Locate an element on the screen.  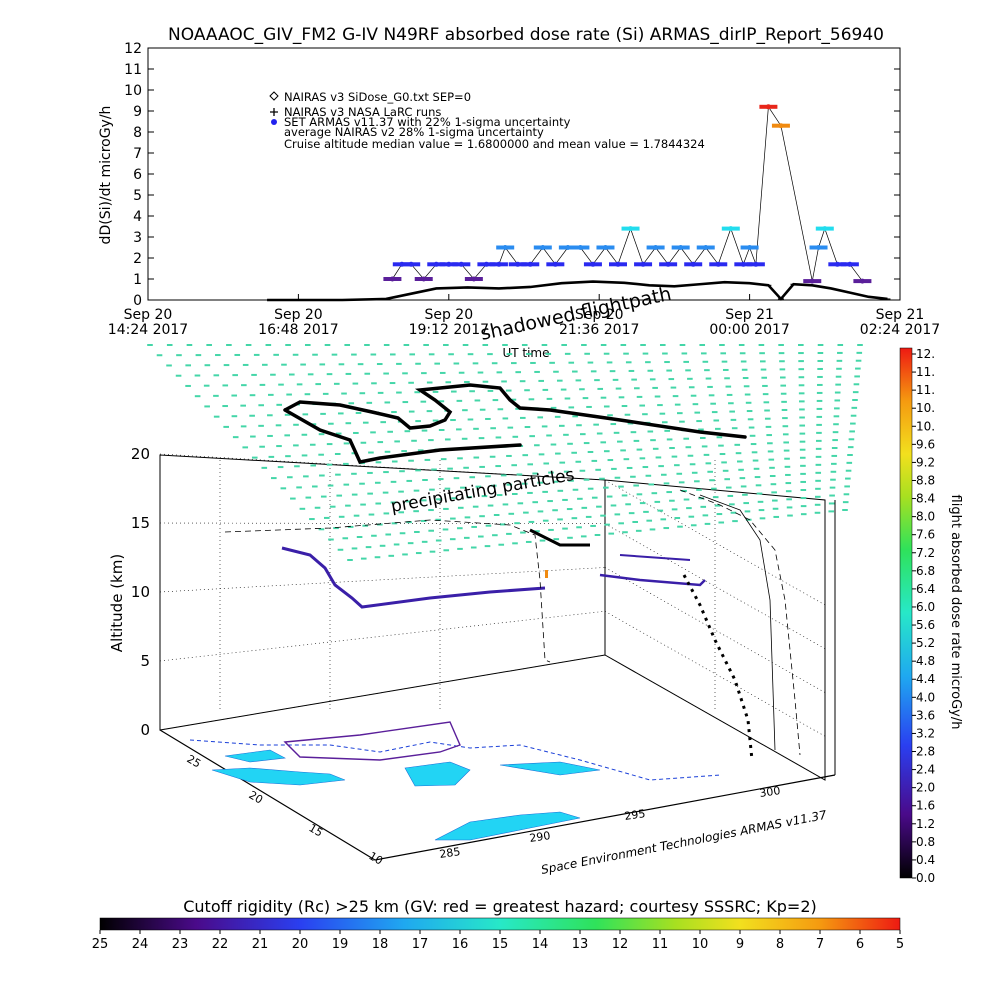
y-tick-label: 8 is located at coordinates (137, 133).